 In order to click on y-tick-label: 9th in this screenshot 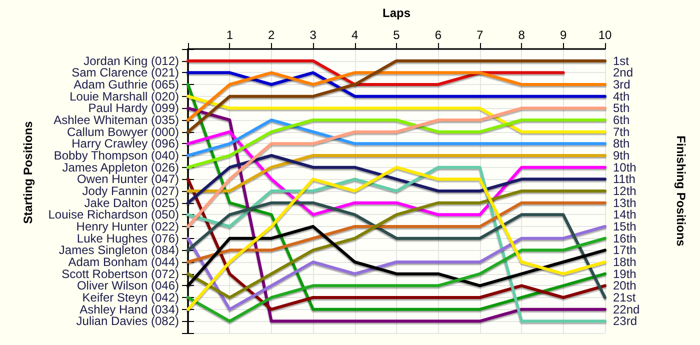, I will do `click(621, 155)`.